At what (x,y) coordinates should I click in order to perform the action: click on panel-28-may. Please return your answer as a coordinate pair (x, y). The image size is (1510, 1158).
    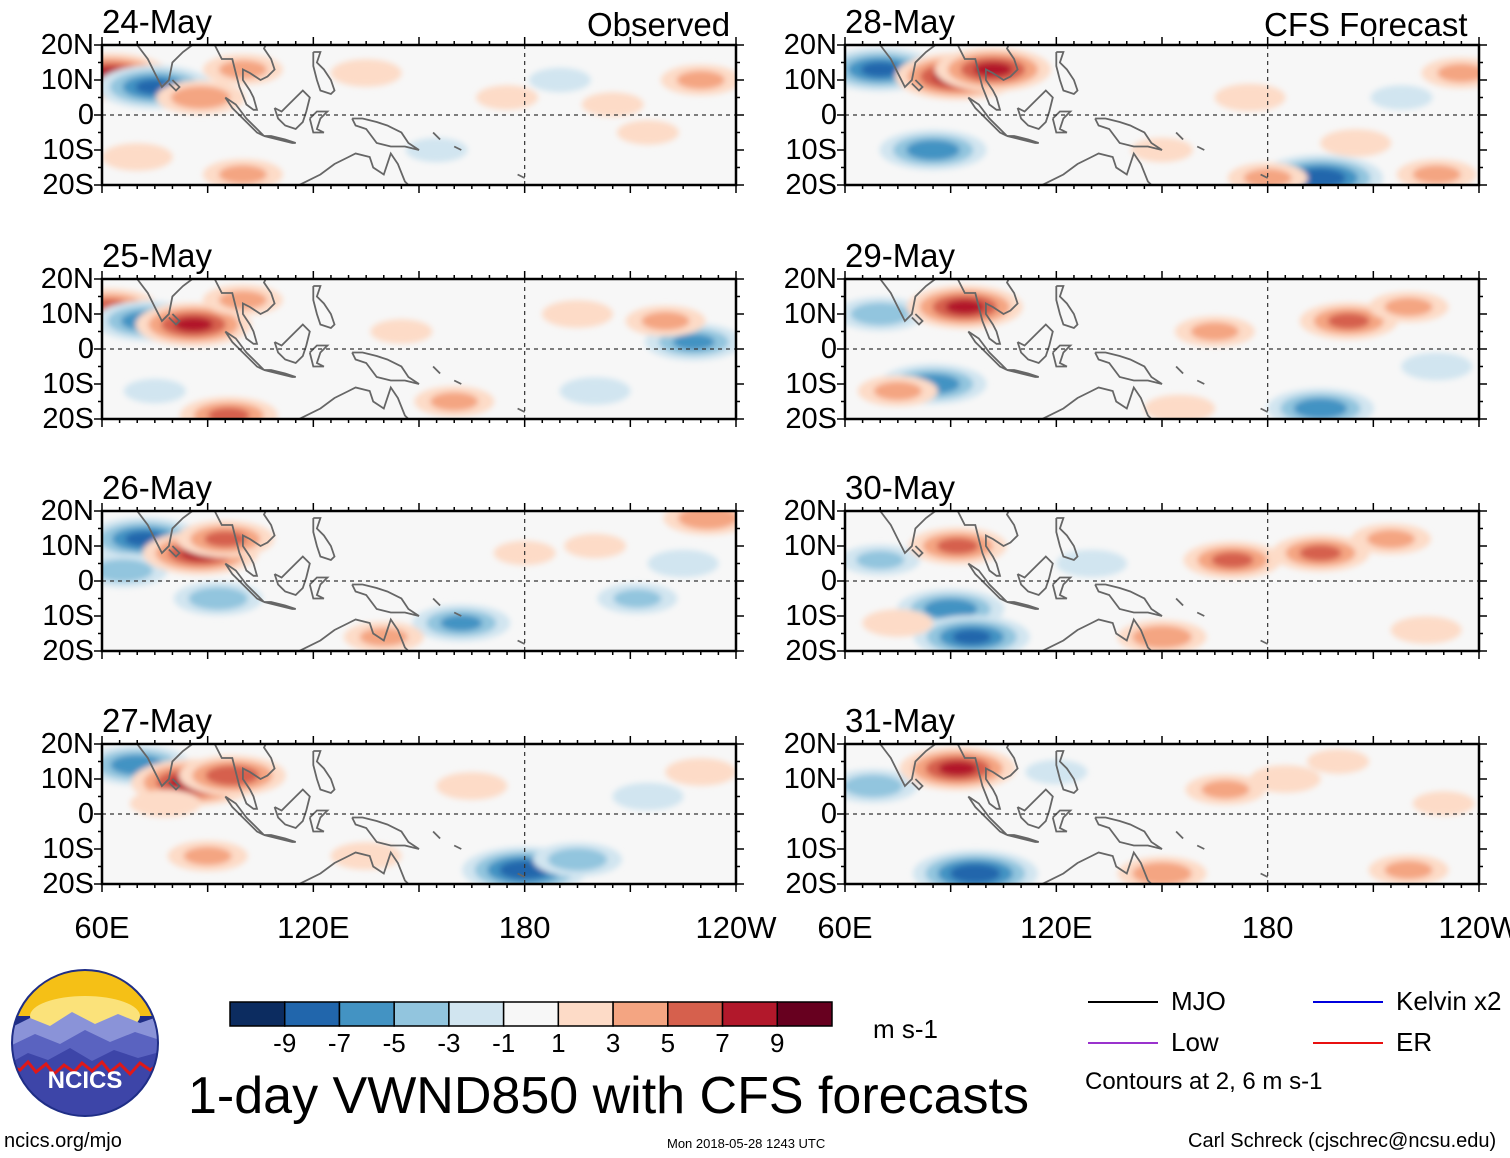
    Looking at the image, I should click on (1162, 115).